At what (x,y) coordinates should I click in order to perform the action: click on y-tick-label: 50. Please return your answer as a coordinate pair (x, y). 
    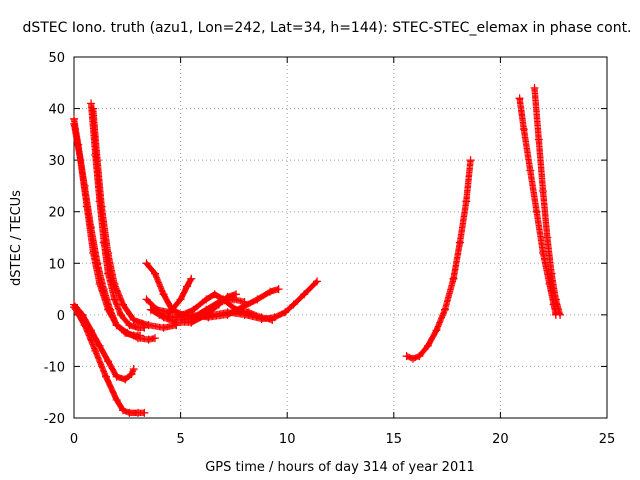
    Looking at the image, I should click on (56, 58).